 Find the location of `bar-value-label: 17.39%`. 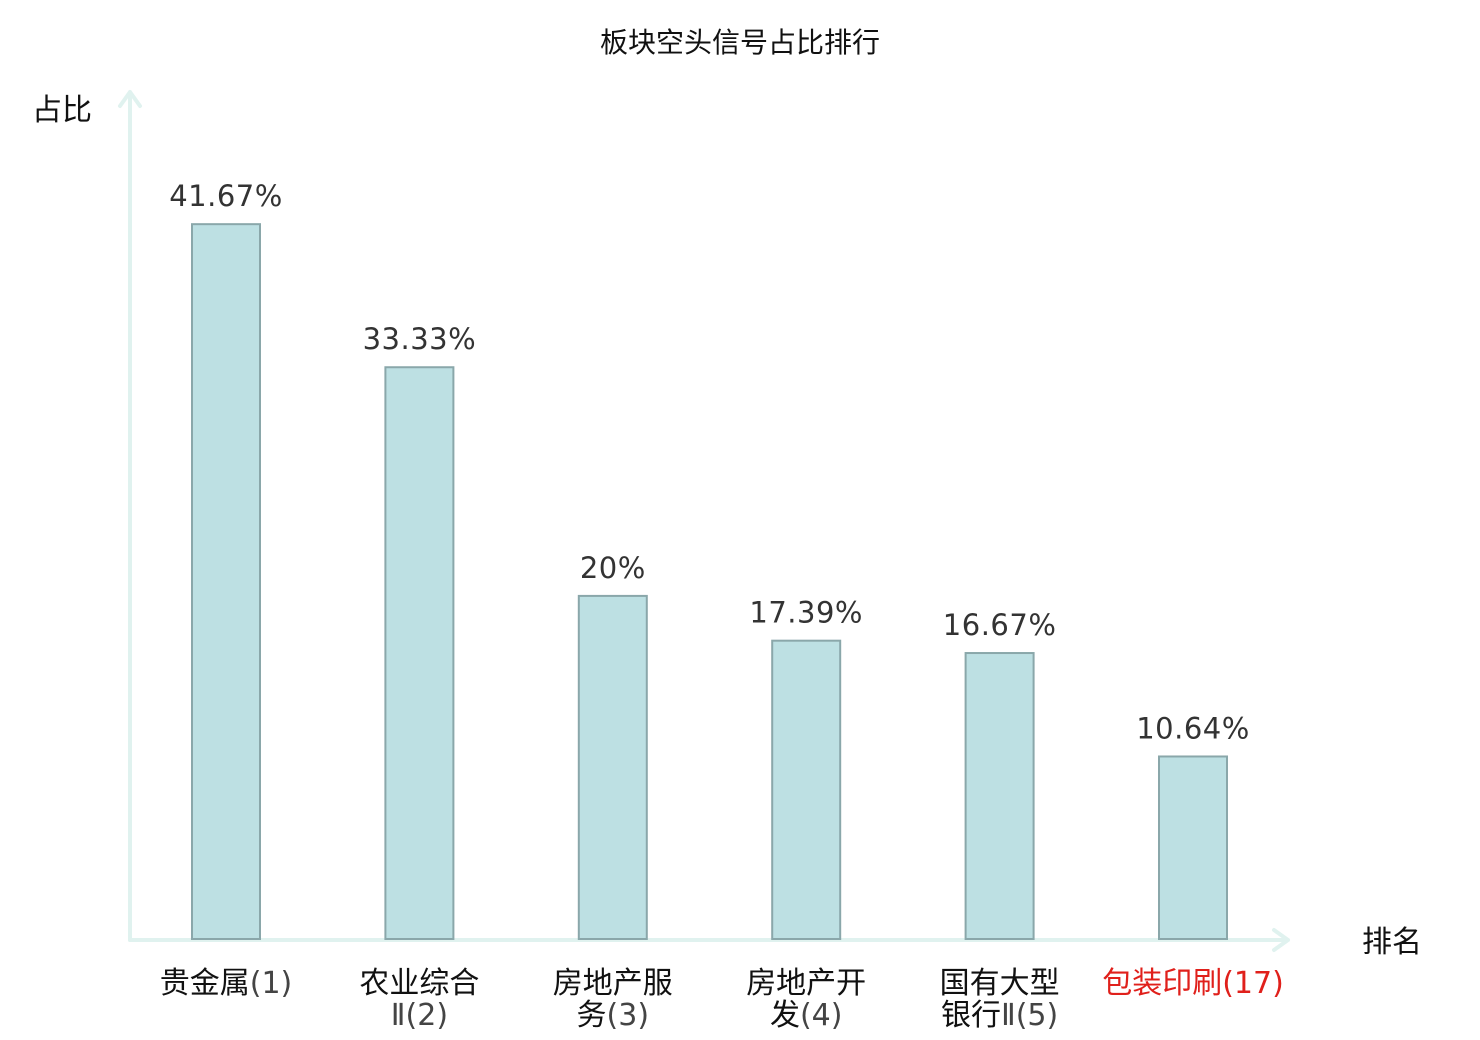

bar-value-label: 17.39% is located at coordinates (806, 613).